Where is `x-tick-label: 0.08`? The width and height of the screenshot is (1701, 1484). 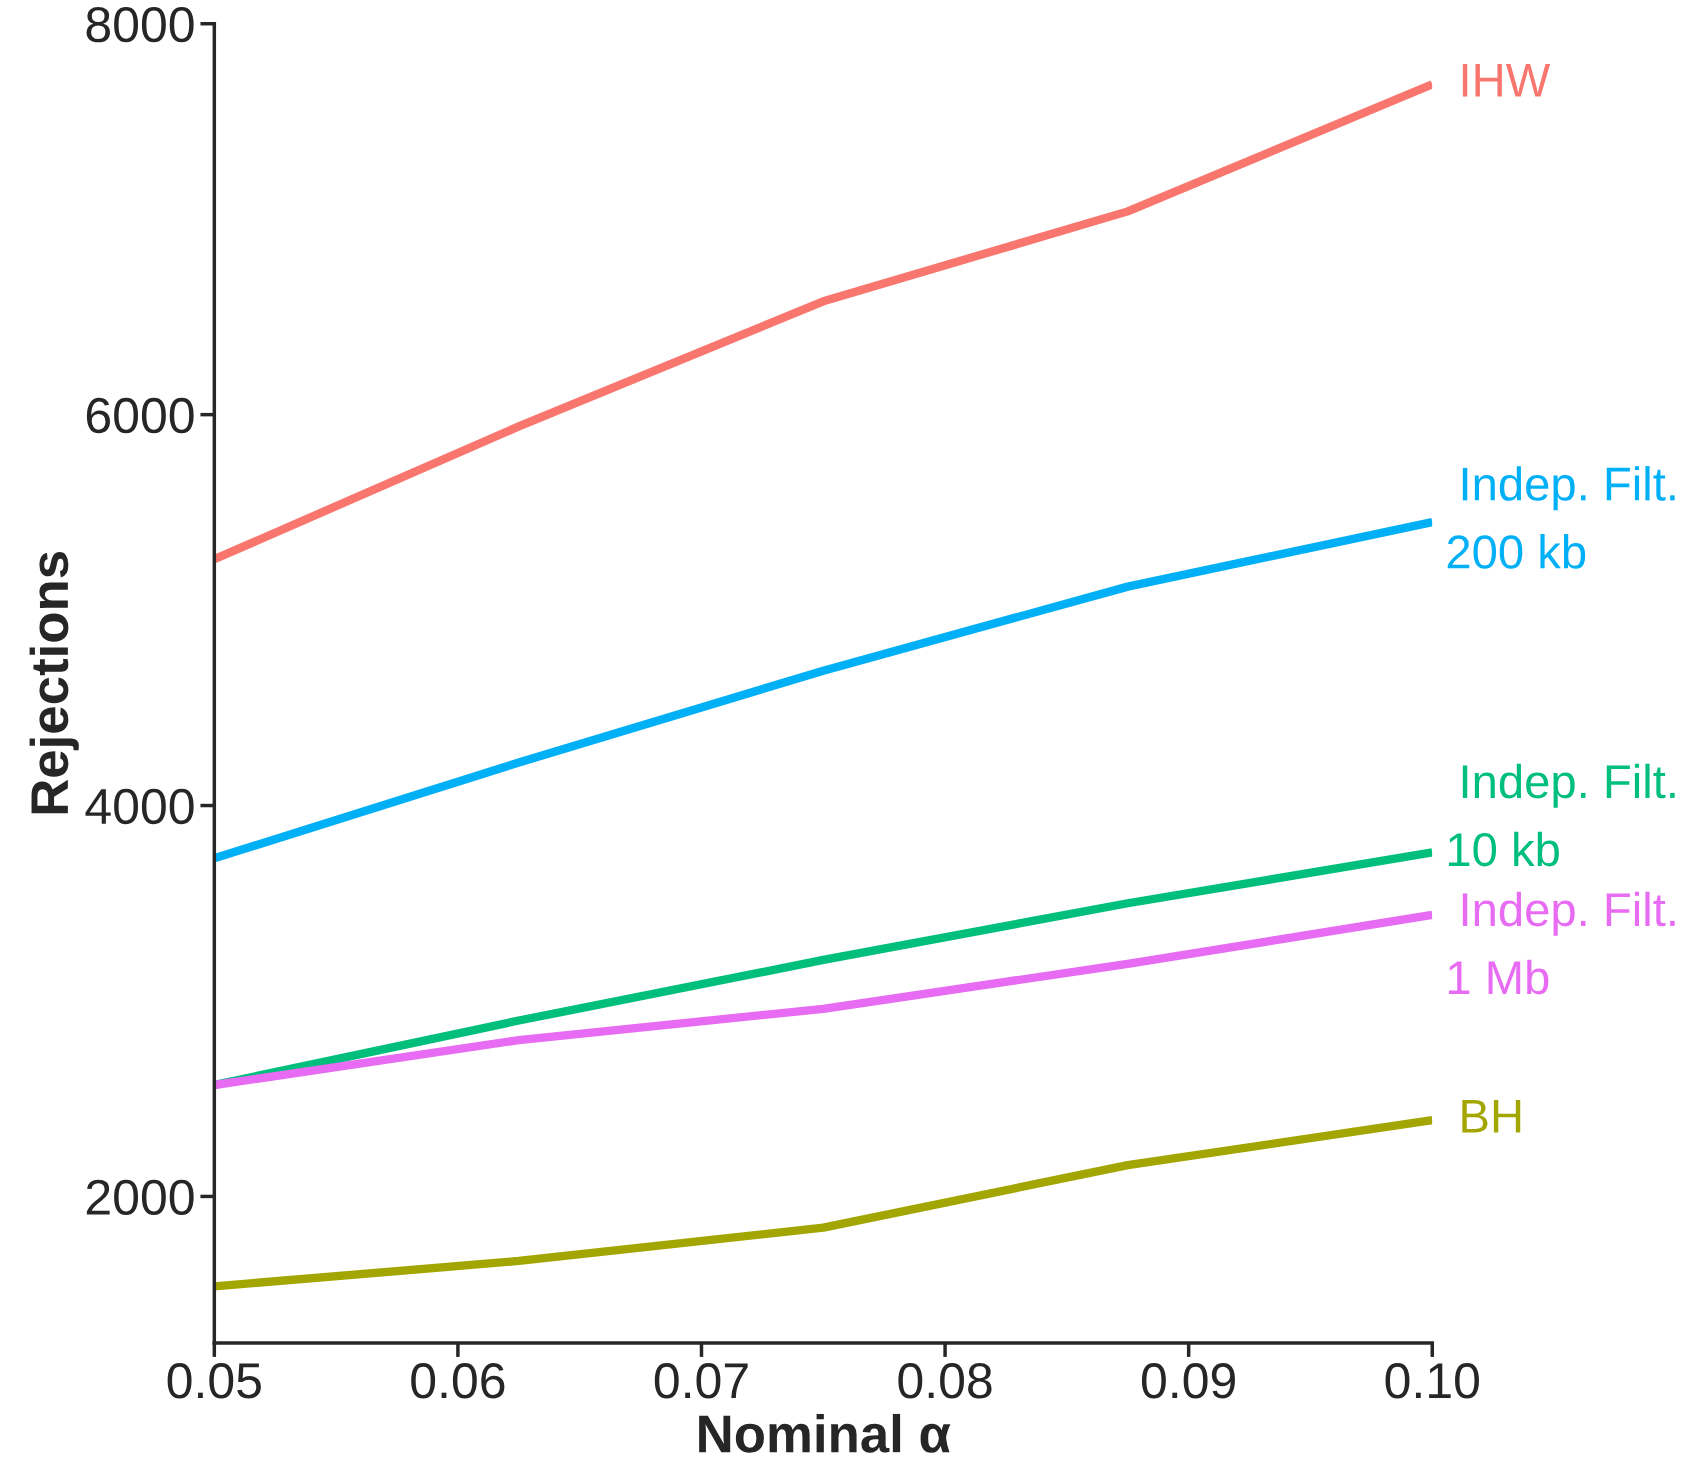 x-tick-label: 0.08 is located at coordinates (945, 1381).